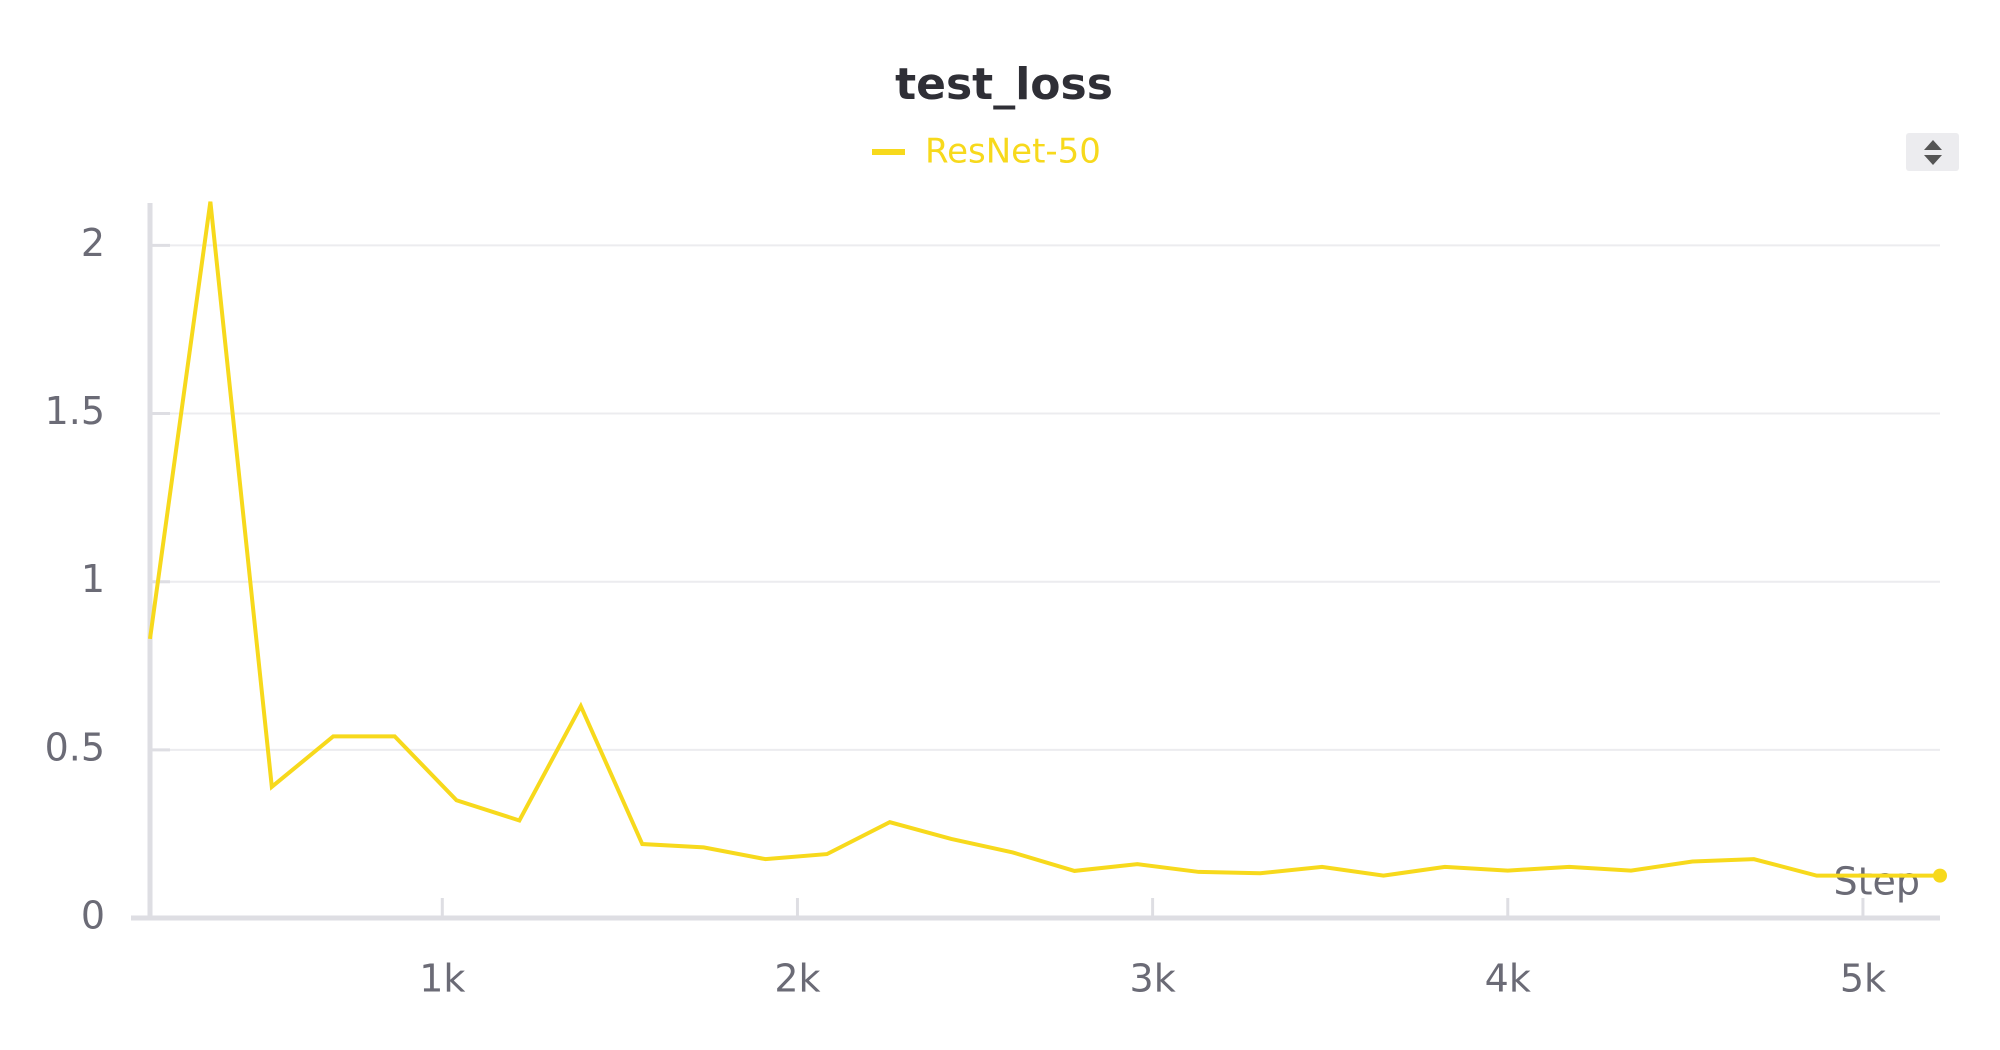 The image size is (2000, 1050). I want to click on sort-control, so click(1932, 152).